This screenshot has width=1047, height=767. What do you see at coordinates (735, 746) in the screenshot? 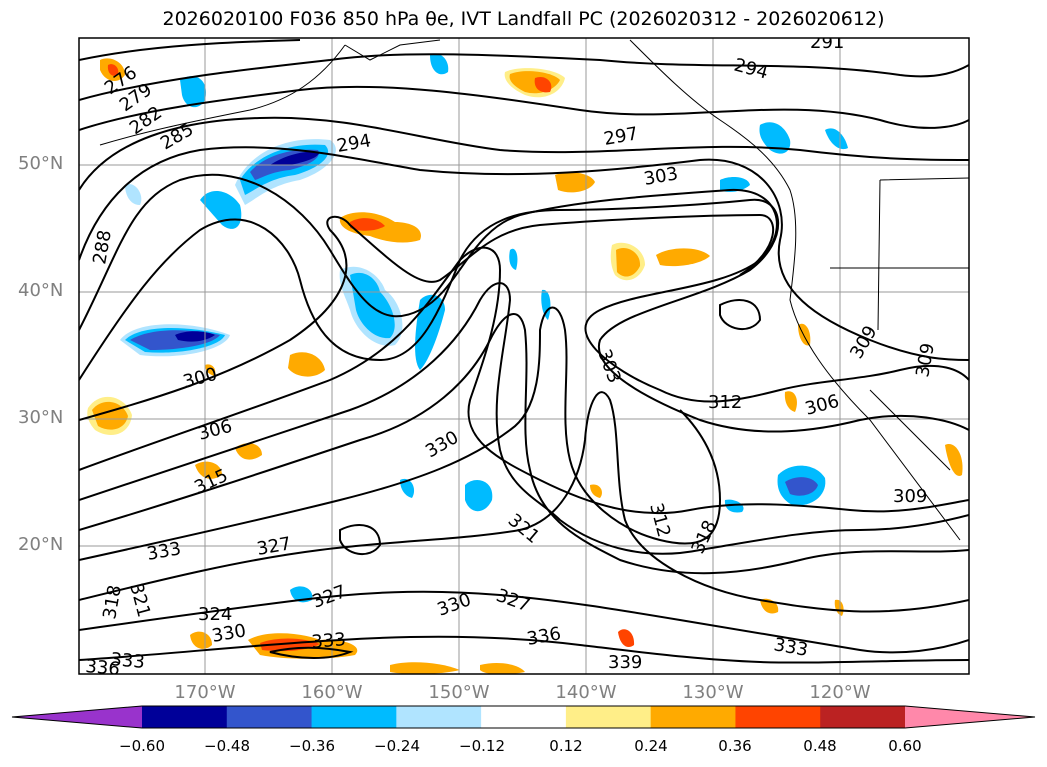
I see `colorbar-tick-label: 0.36` at bounding box center [735, 746].